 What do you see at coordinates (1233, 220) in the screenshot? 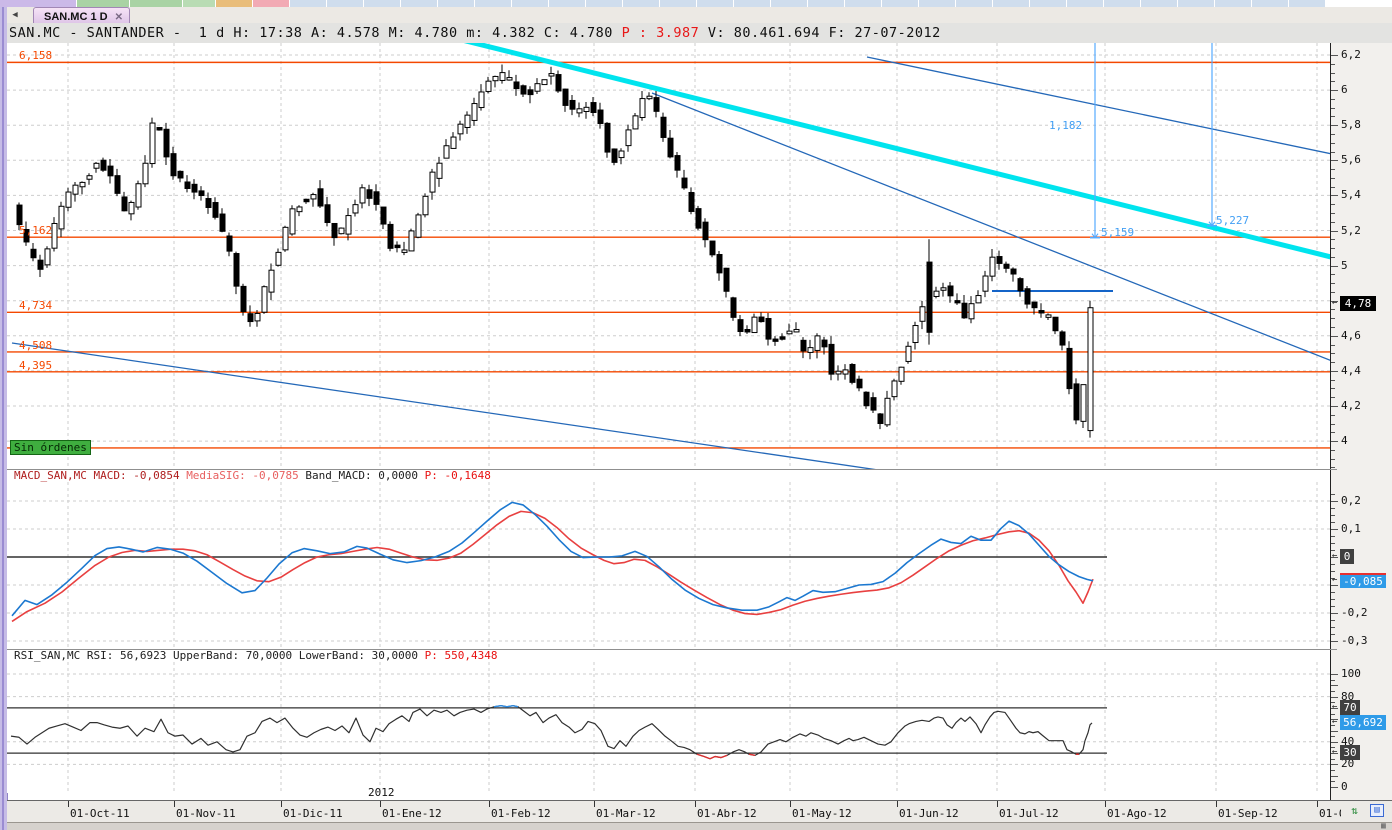
I see `measure-level-label: 5,227` at bounding box center [1233, 220].